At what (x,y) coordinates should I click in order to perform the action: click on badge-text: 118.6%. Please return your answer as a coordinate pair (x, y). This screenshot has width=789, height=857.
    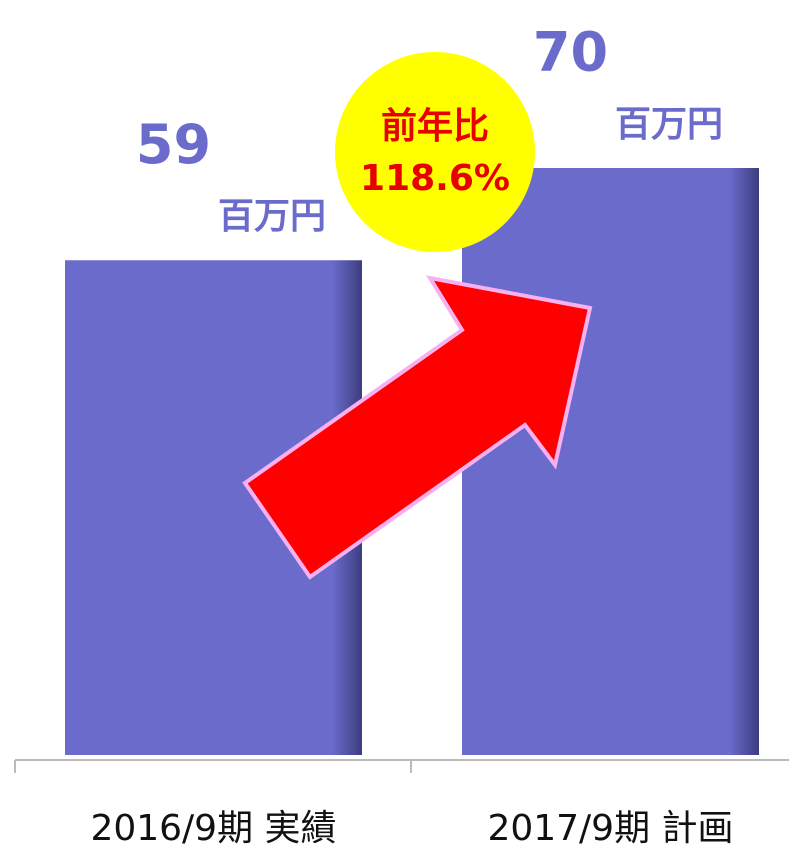
    Looking at the image, I should click on (435, 178).